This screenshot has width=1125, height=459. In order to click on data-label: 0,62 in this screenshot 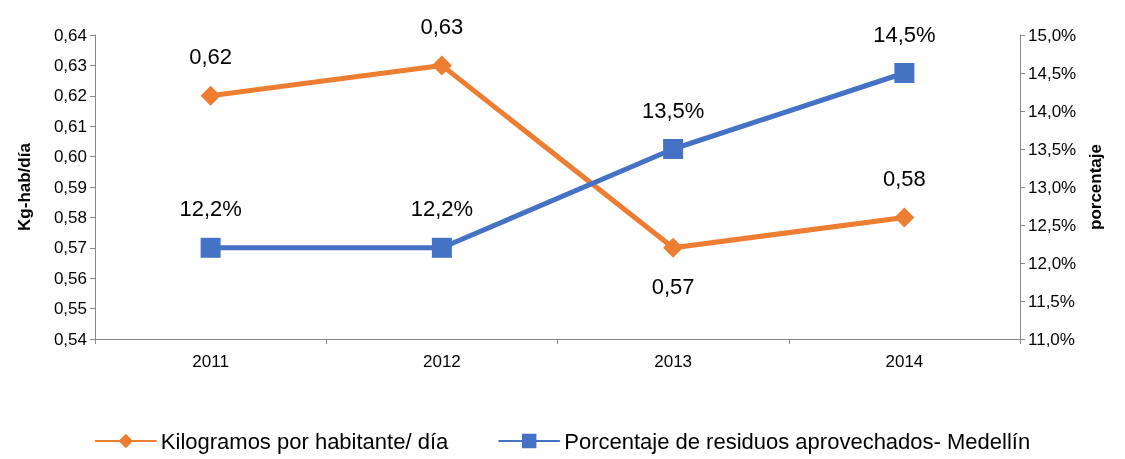, I will do `click(211, 57)`.